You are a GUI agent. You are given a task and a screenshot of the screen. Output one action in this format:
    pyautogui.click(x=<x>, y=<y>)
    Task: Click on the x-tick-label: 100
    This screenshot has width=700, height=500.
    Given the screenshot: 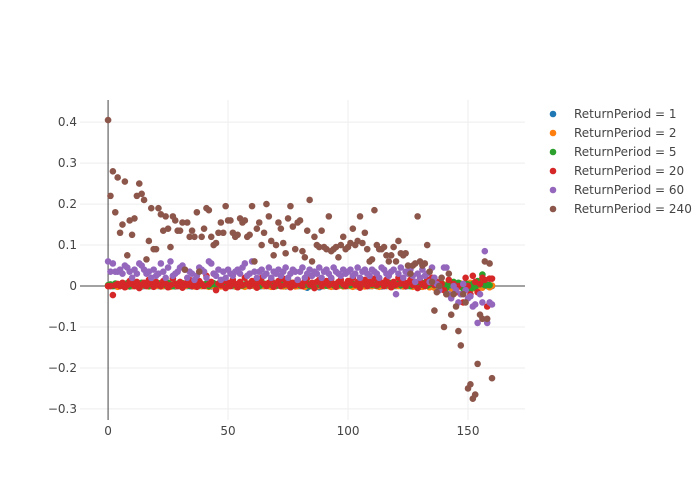 What is the action you would take?
    pyautogui.click(x=348, y=431)
    